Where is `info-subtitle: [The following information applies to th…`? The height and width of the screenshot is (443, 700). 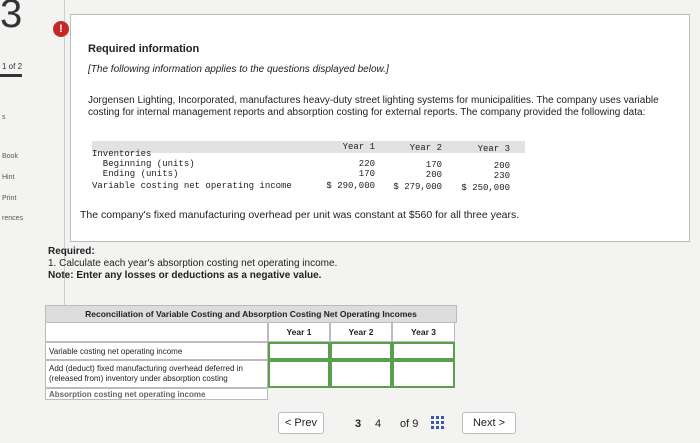
info-subtitle: [The following information applies to th… is located at coordinates (238, 69).